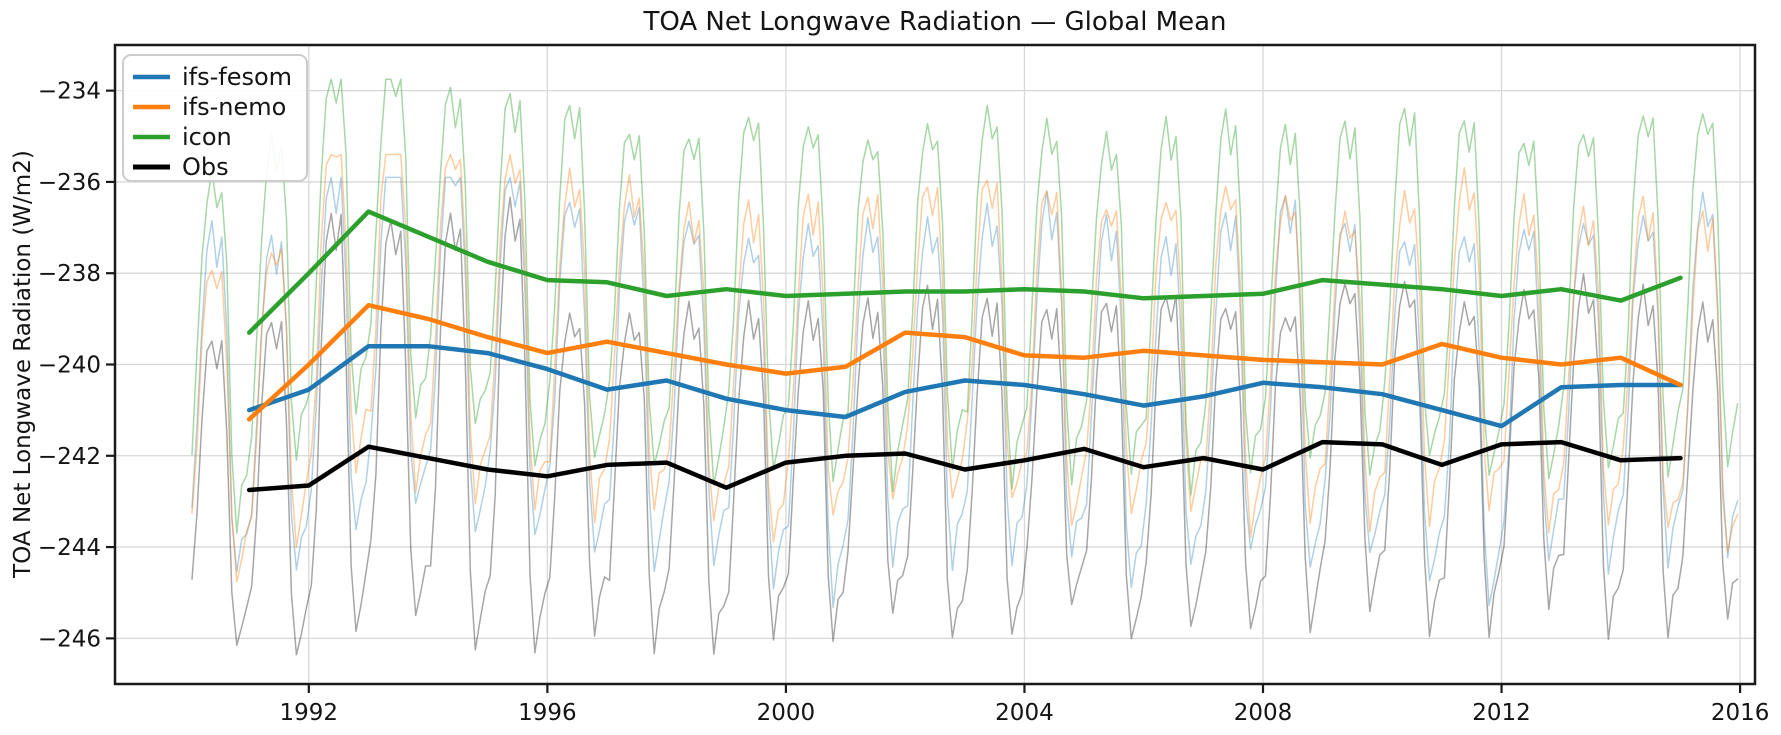 This screenshot has height=735, width=1781. I want to click on x-tick-label: 2012, so click(1501, 713).